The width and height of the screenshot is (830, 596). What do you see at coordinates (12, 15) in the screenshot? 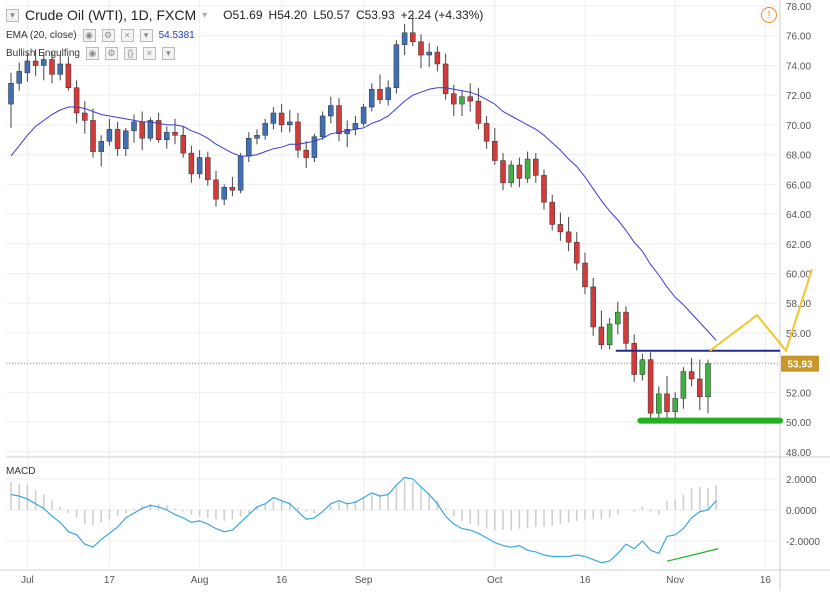
I see `collapse-legend-icon: ▾` at bounding box center [12, 15].